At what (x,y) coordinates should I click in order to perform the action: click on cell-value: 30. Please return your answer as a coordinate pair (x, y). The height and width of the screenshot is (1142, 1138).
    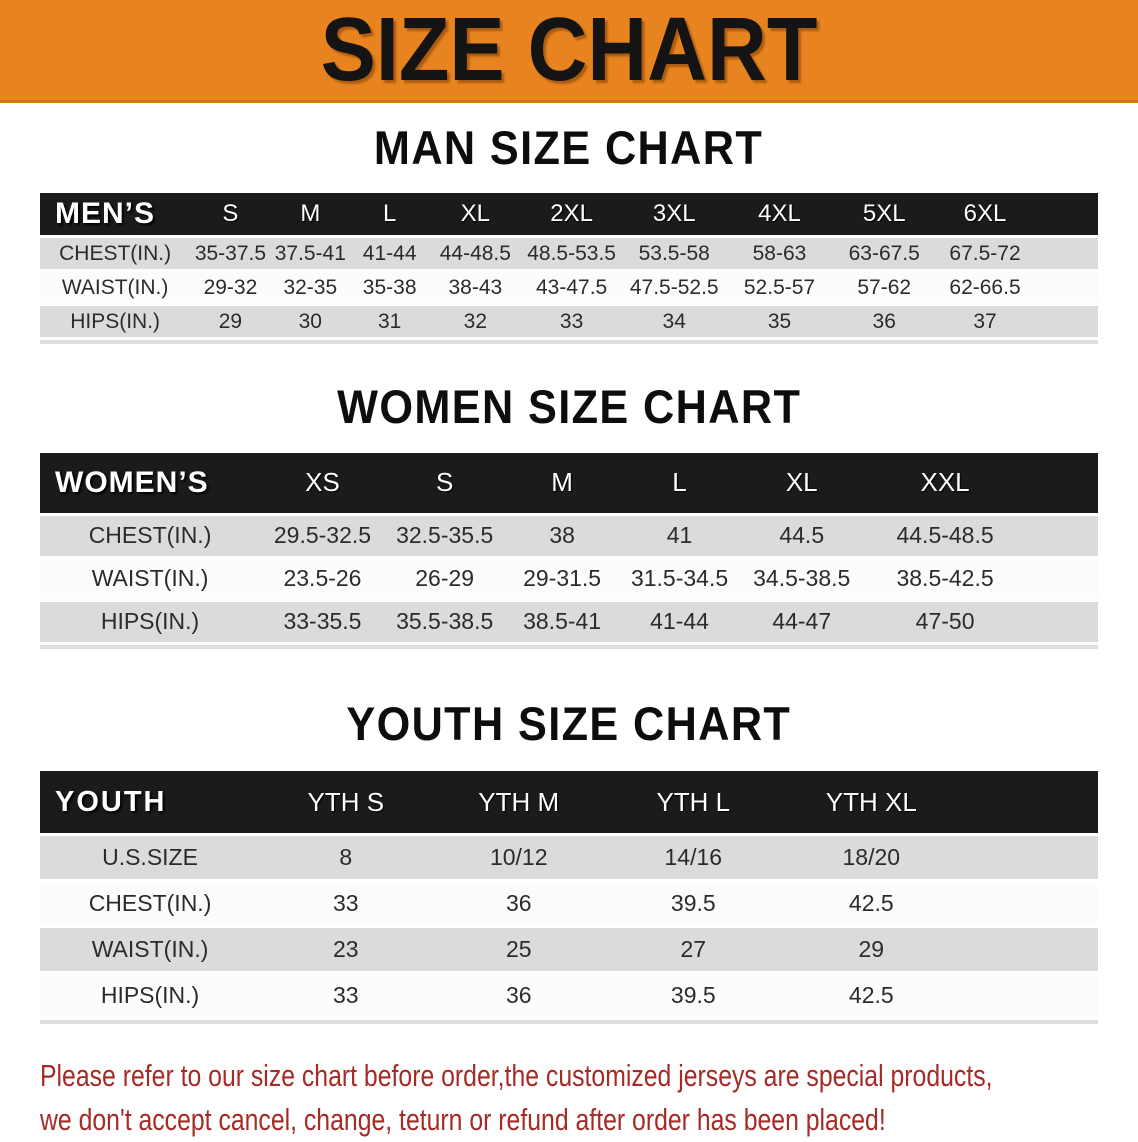
    Looking at the image, I should click on (310, 322).